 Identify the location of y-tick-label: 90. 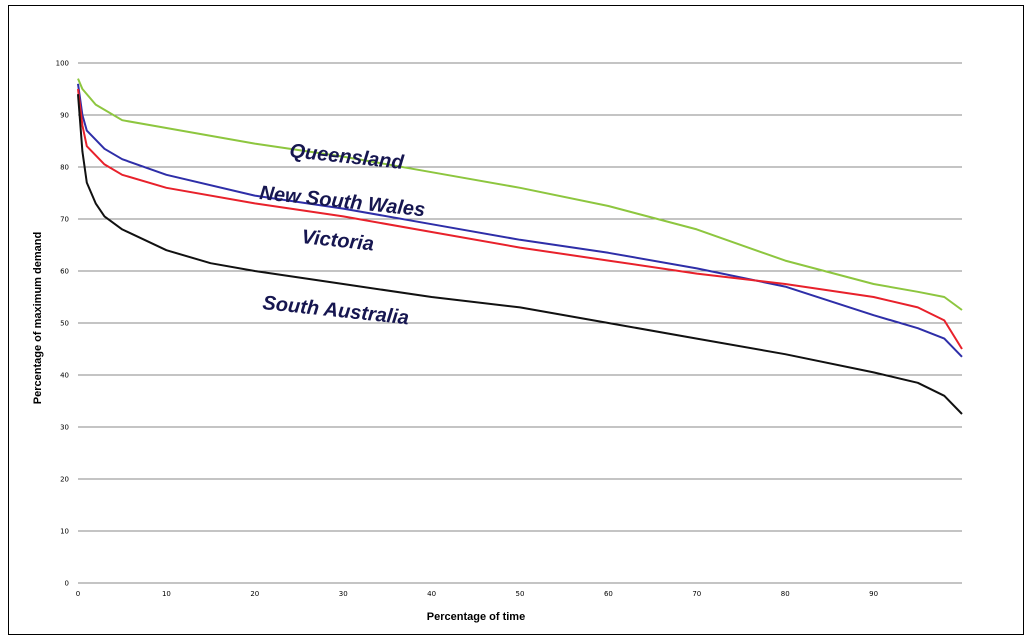
(64, 116).